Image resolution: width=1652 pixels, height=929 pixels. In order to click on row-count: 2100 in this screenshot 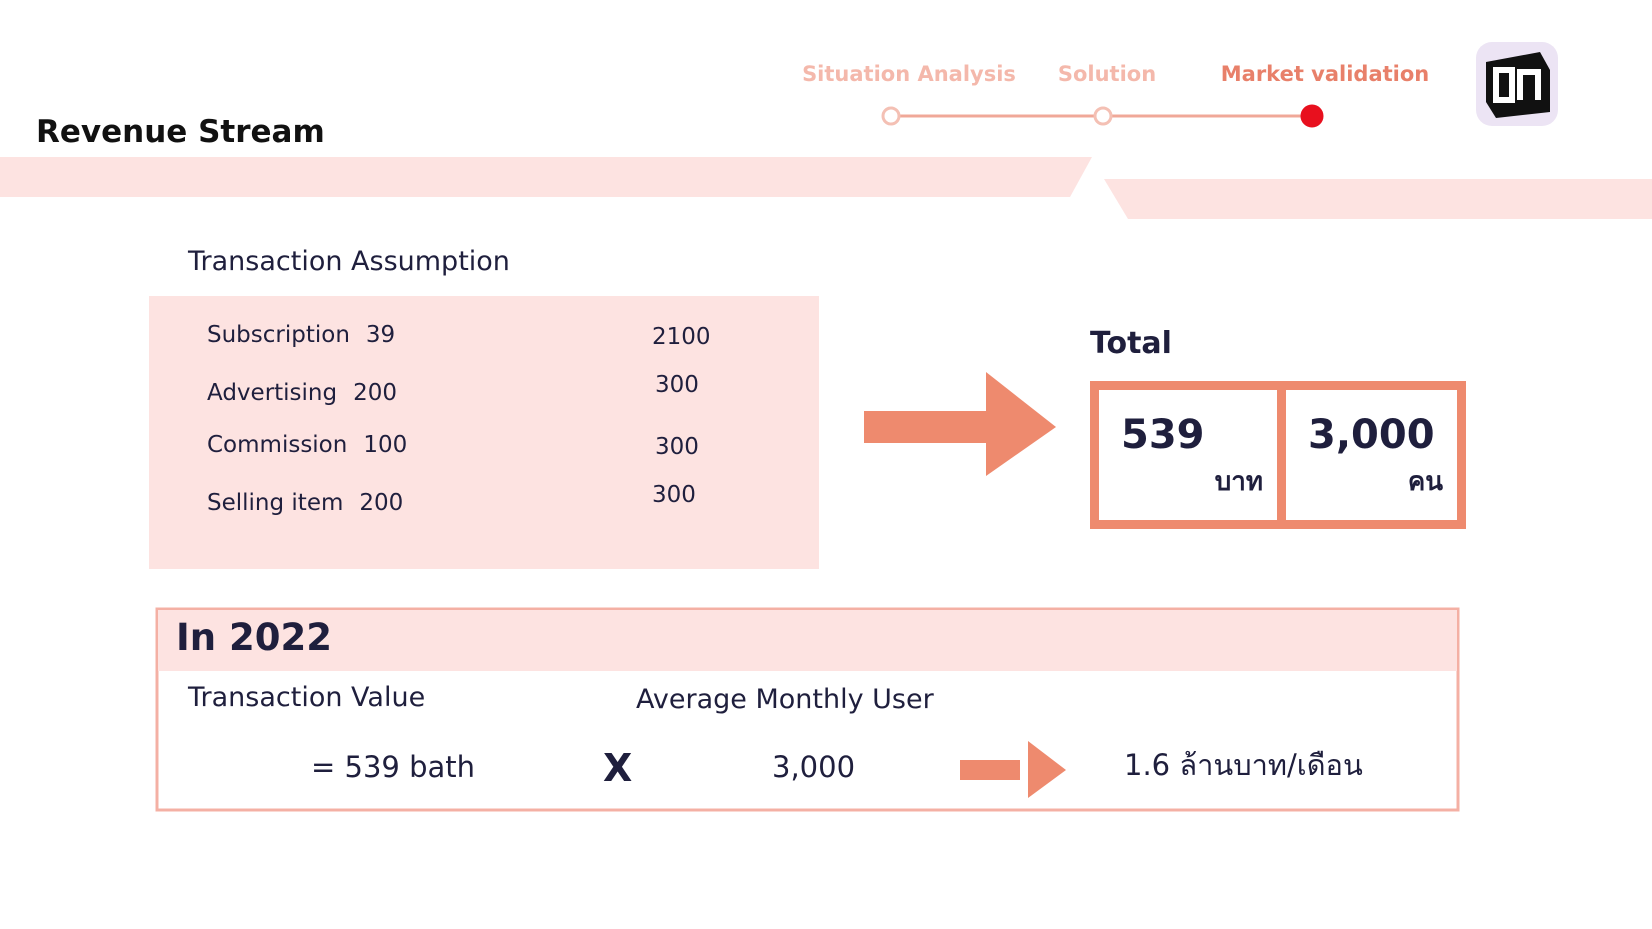, I will do `click(681, 337)`.